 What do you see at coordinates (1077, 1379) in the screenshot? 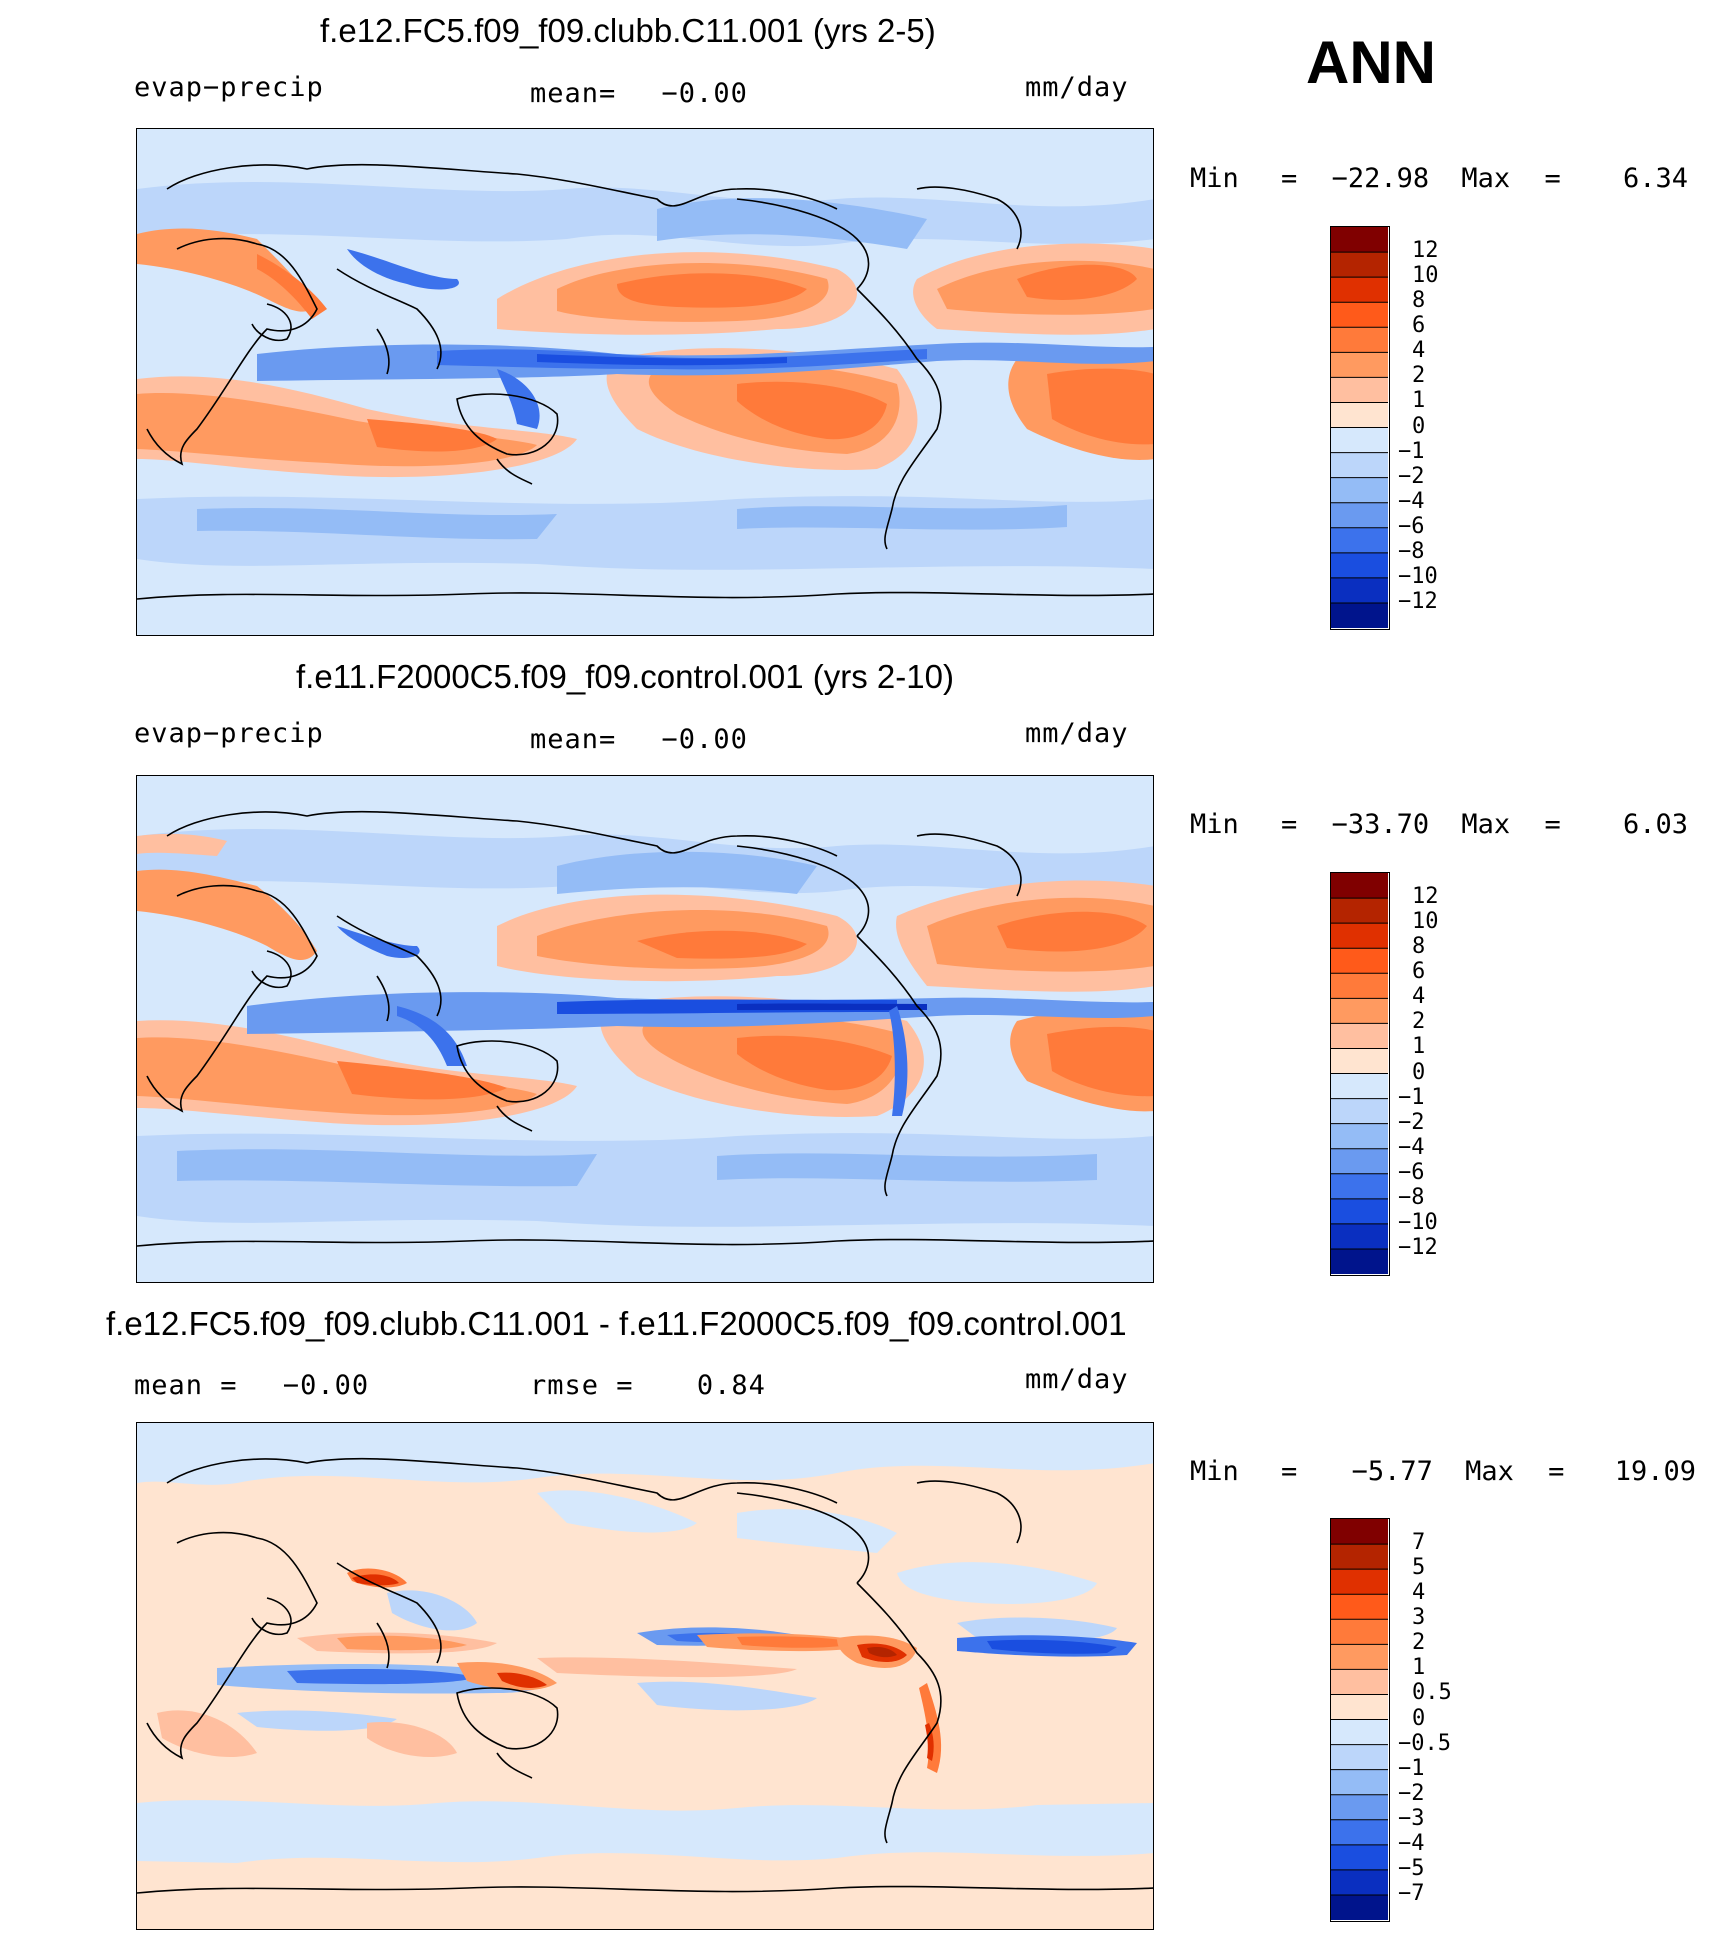
I see `panel-3-units: mm/day` at bounding box center [1077, 1379].